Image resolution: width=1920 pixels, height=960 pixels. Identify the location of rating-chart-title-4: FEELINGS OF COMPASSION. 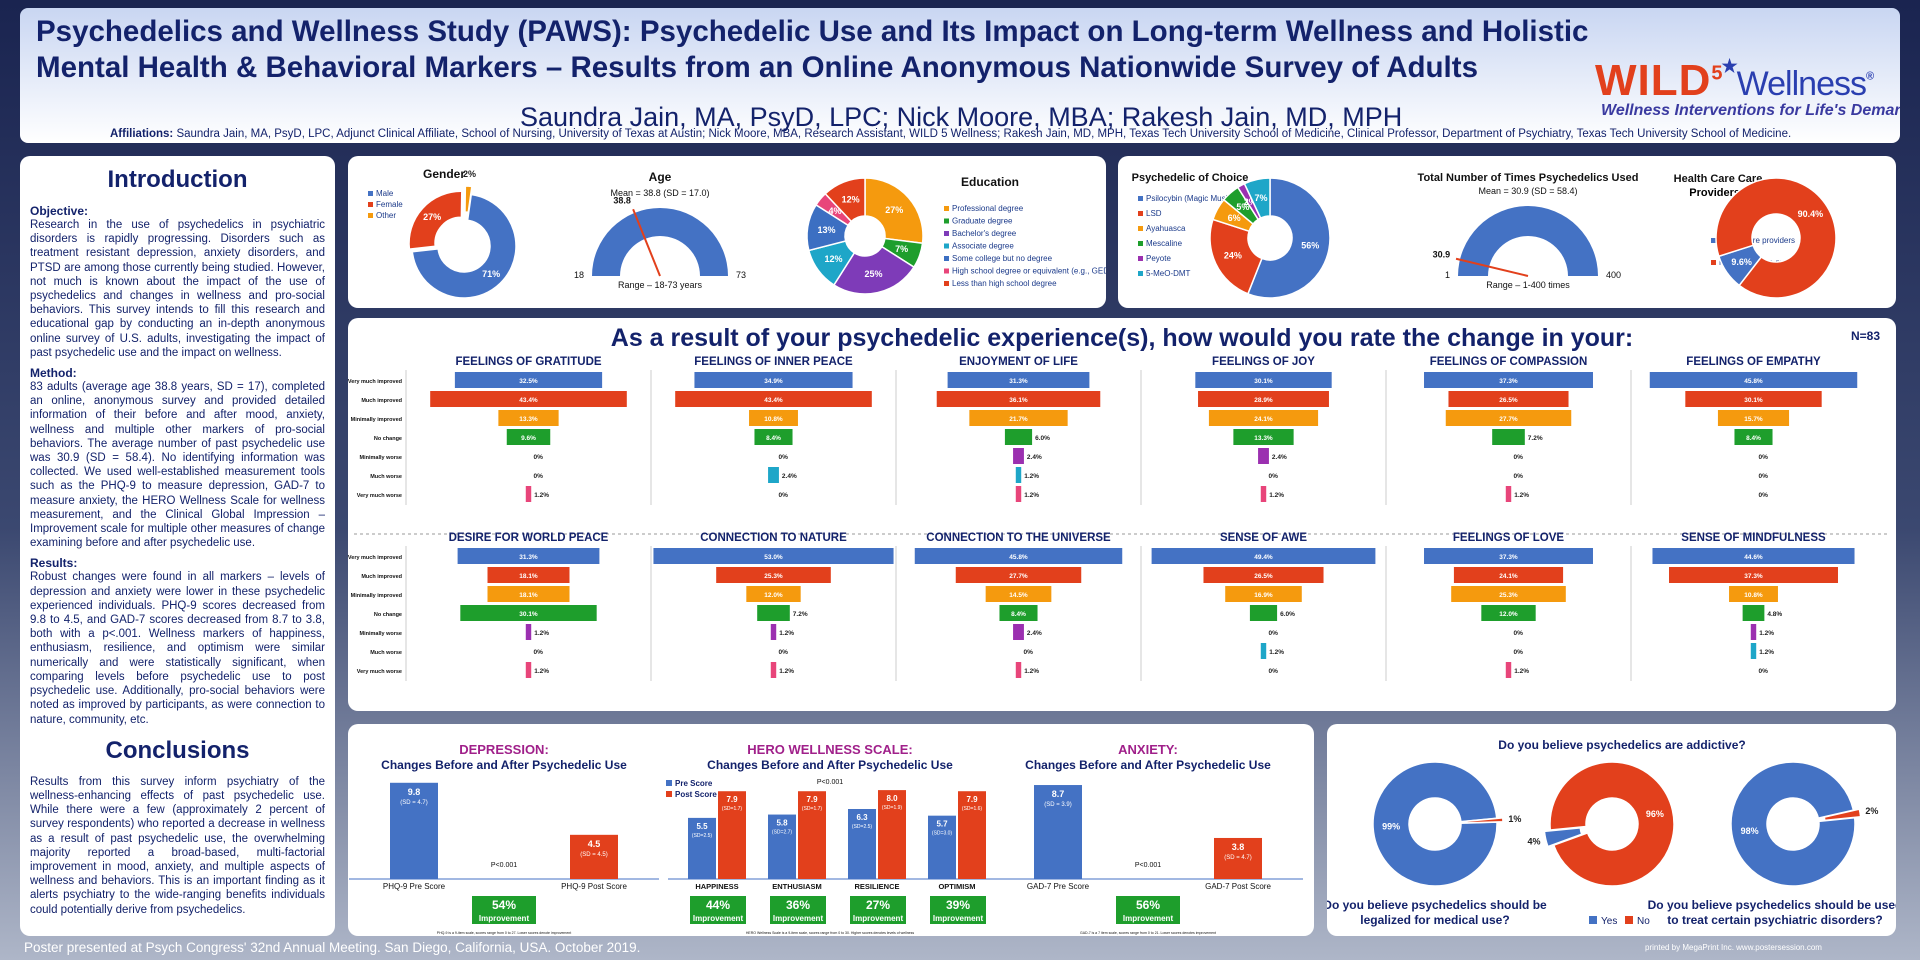
(1509, 362).